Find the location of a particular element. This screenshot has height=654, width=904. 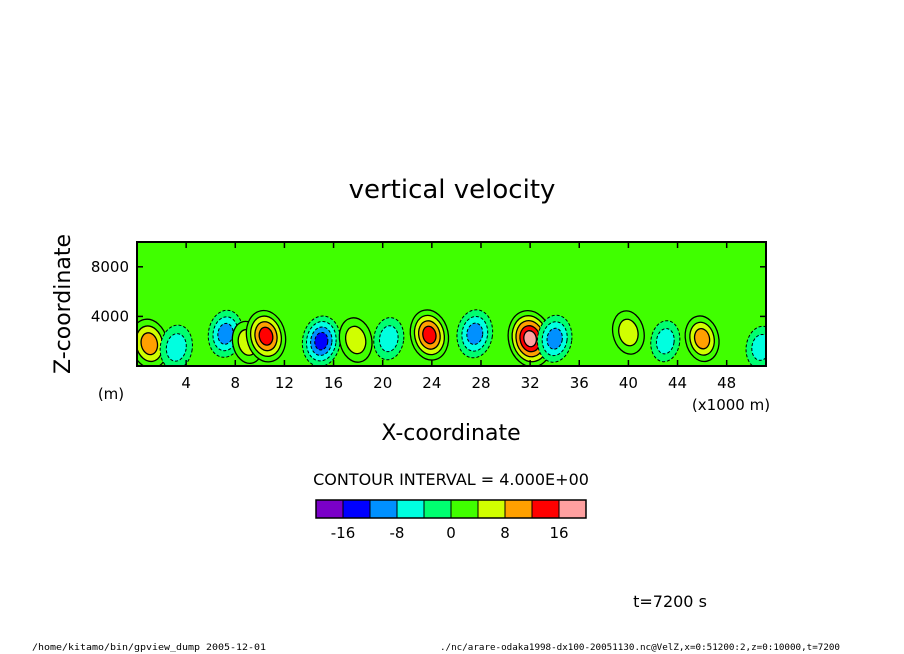

colorbar: -16 -8 0 8 16 is located at coordinates (451, 520).